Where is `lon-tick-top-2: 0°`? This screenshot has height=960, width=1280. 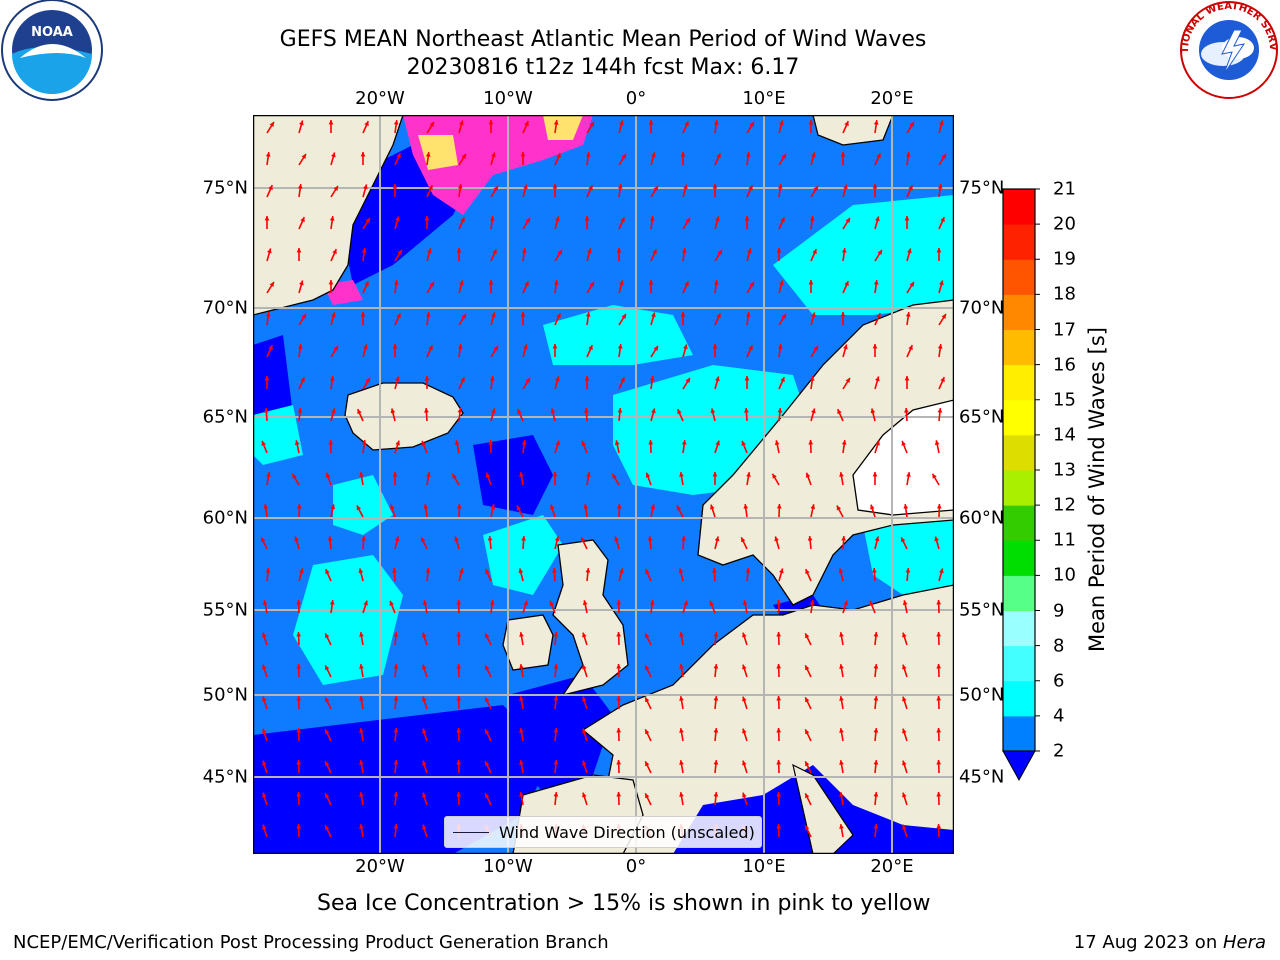 lon-tick-top-2: 0° is located at coordinates (636, 98).